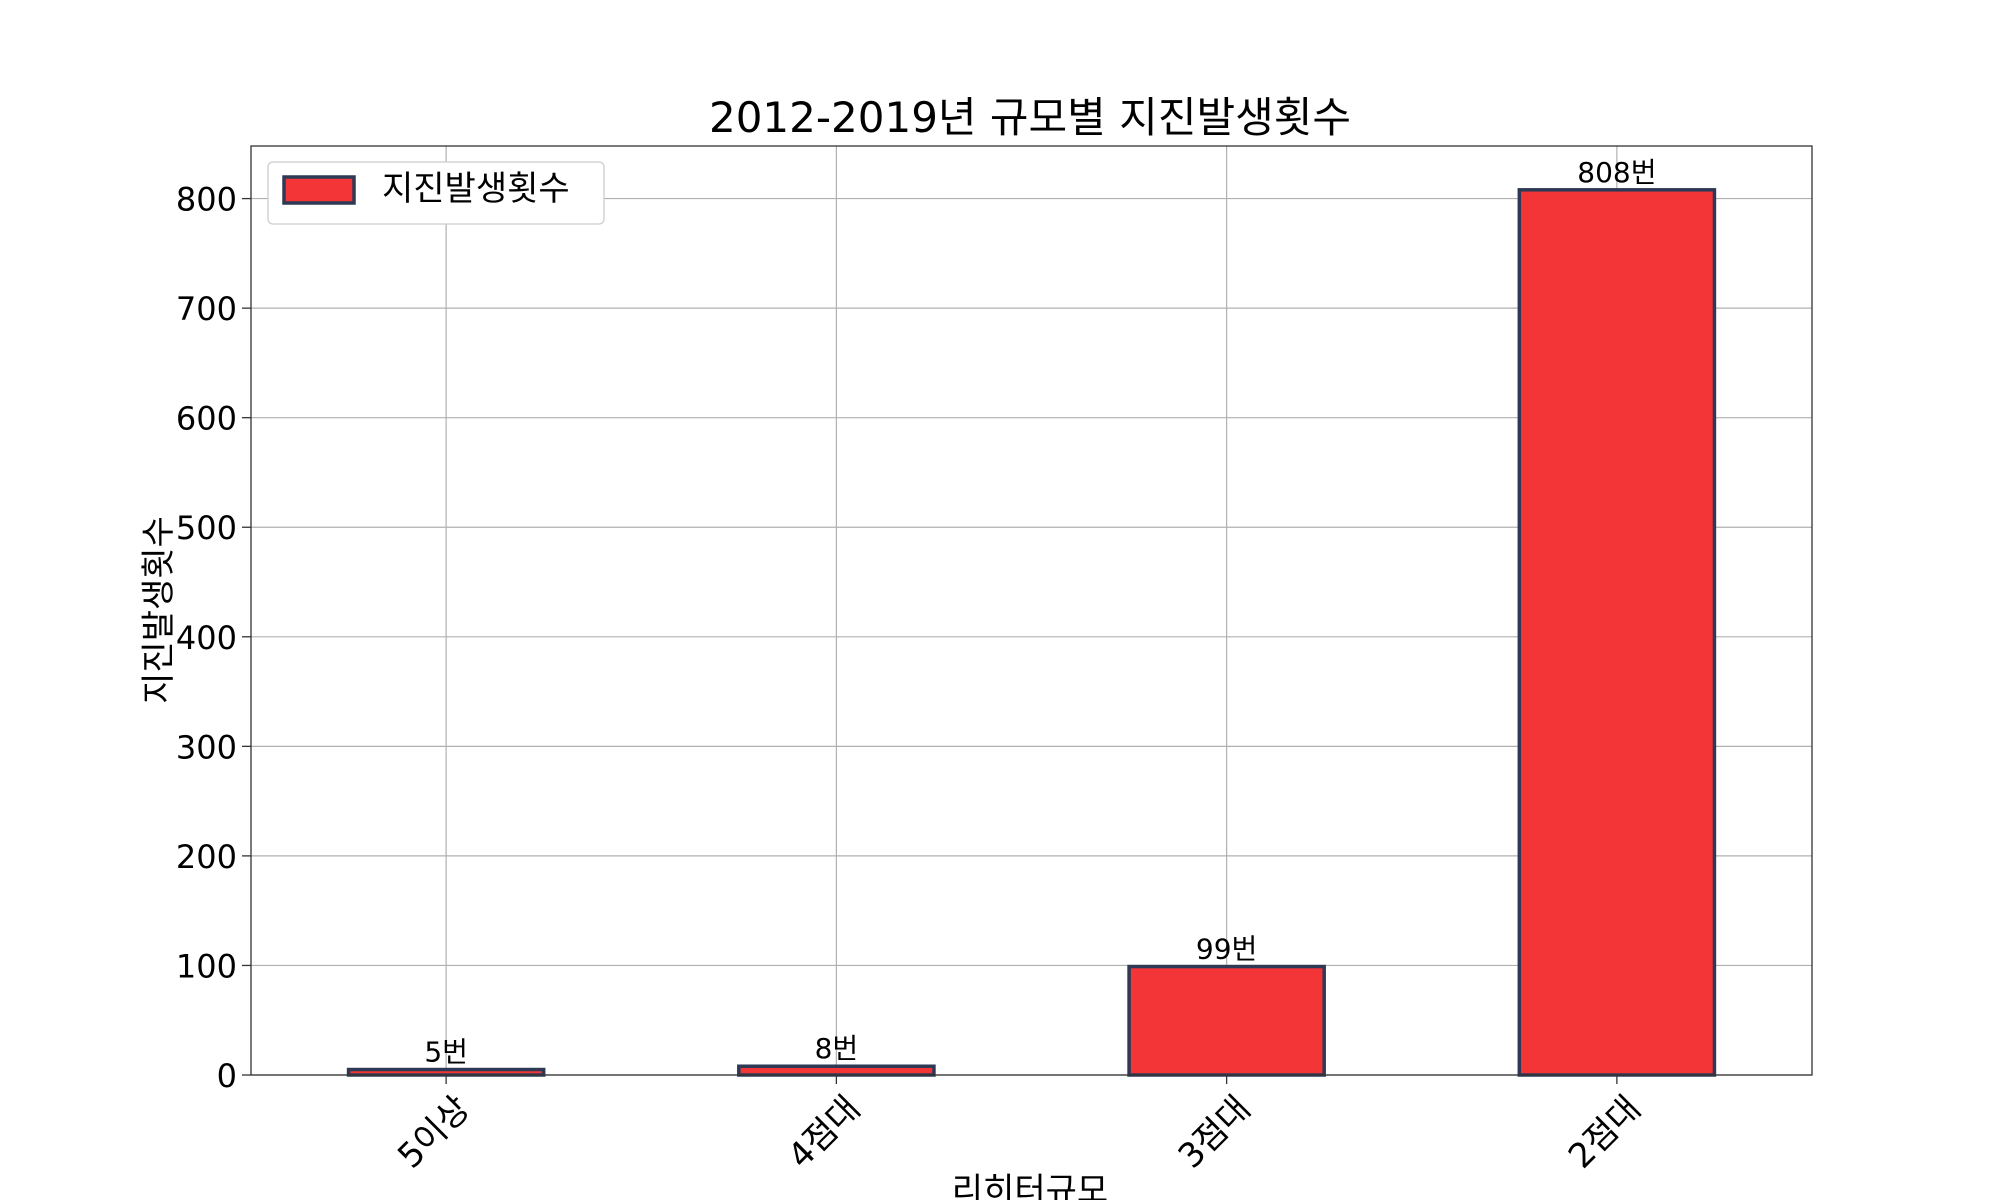 The image size is (2000, 1204). Describe the element at coordinates (837, 1048) in the screenshot. I see `data-label: 8번` at that location.